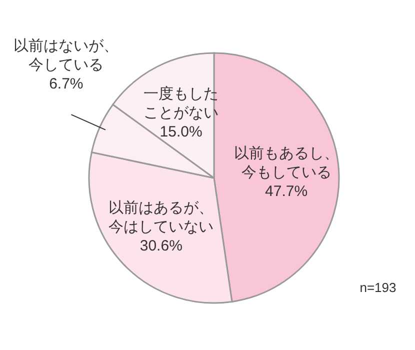 The image size is (415, 350). I want to click on text: n=193, so click(378, 287).